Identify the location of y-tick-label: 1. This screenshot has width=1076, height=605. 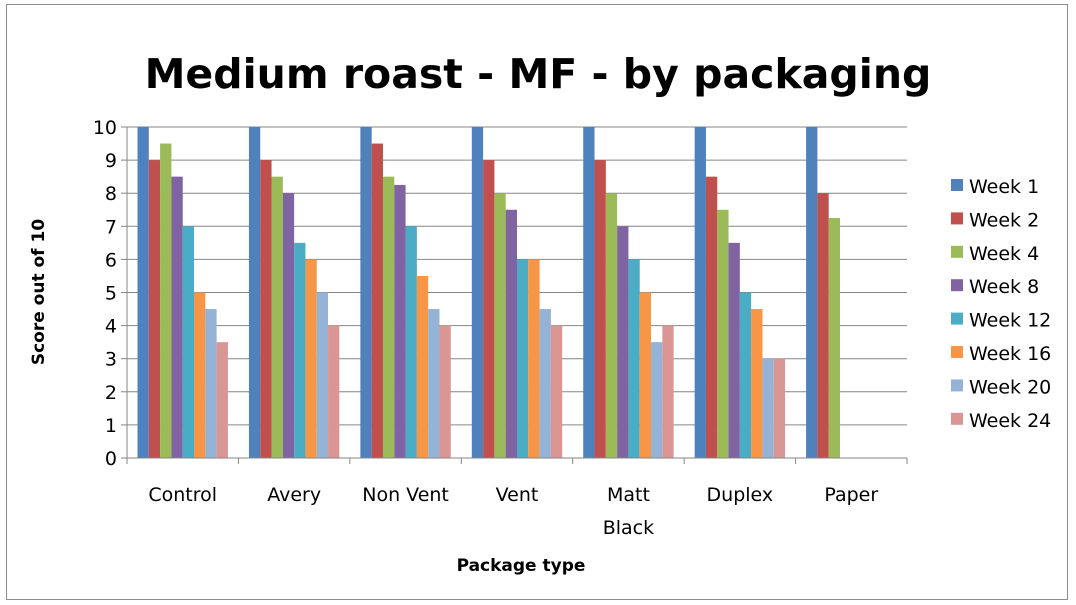
(111, 426).